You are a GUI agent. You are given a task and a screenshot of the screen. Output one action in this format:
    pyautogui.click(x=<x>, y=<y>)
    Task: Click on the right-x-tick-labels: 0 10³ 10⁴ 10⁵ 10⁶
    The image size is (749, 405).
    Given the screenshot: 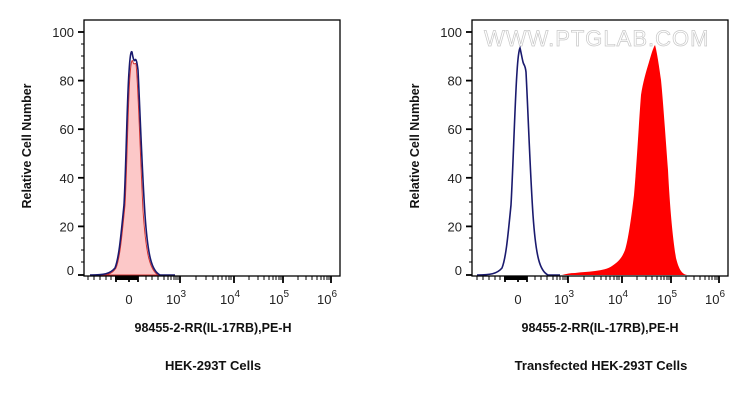 What is the action you would take?
    pyautogui.click(x=619, y=298)
    